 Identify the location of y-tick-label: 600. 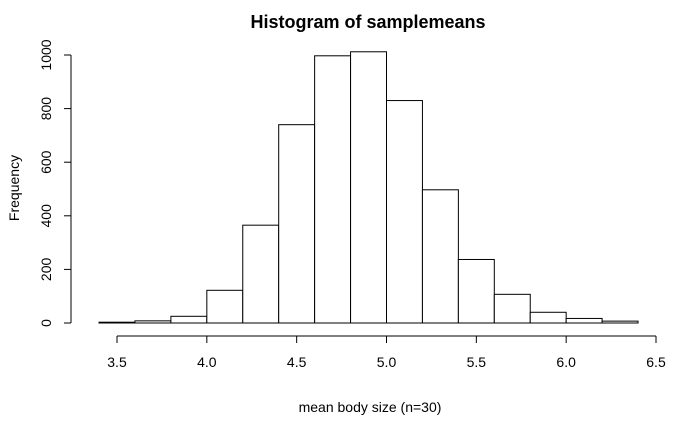
(46, 162).